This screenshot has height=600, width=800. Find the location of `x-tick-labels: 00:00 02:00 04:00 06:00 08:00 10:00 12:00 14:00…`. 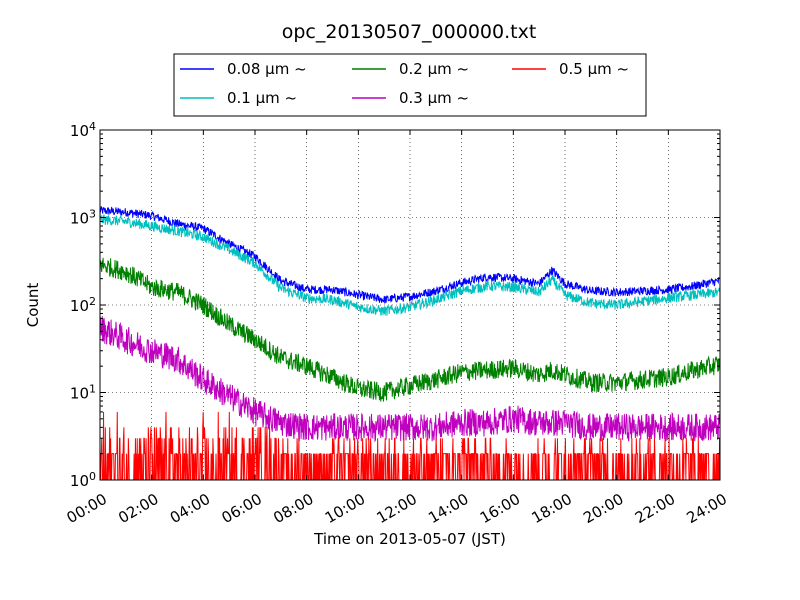

x-tick-labels: 00:00 02:00 04:00 06:00 08:00 10:00 12:00 14:00… is located at coordinates (397, 508).